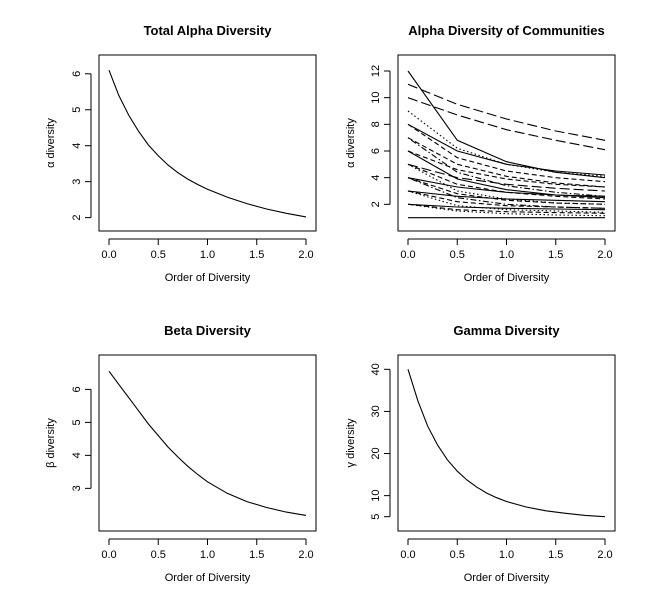 The image size is (659, 601). What do you see at coordinates (376, 71) in the screenshot?
I see `y-tick-label: 12` at bounding box center [376, 71].